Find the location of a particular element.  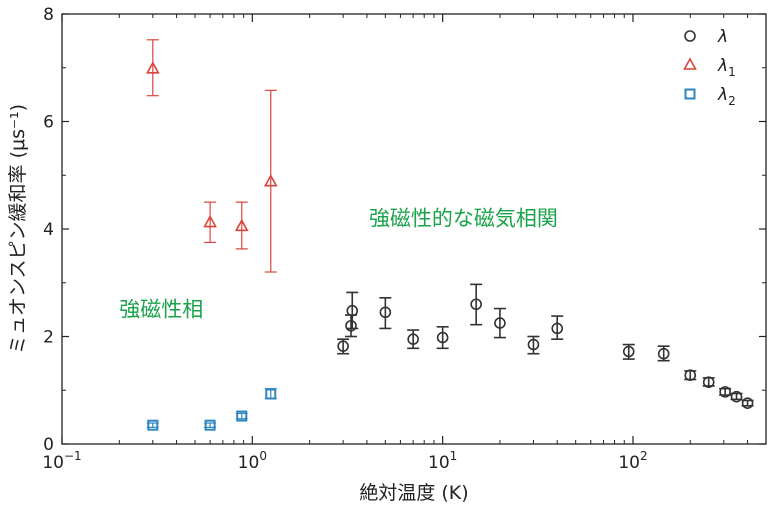

legend-subscript: 1 is located at coordinates (732, 72).